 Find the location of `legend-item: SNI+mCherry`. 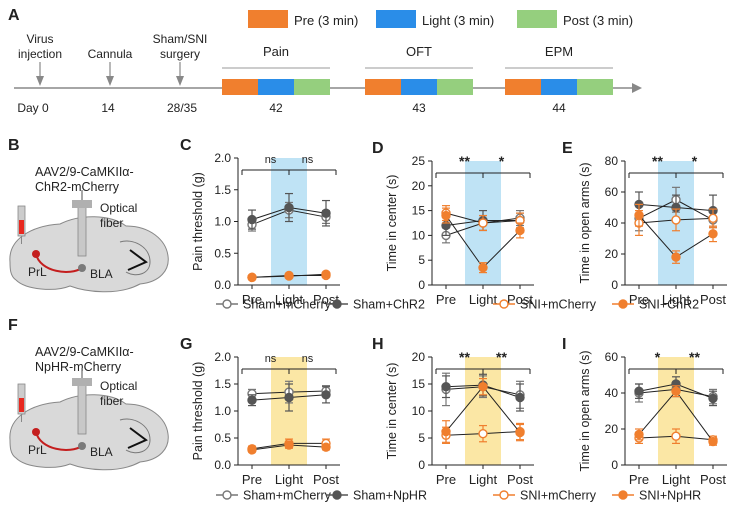

legend-item: SNI+mCherry is located at coordinates (545, 496).